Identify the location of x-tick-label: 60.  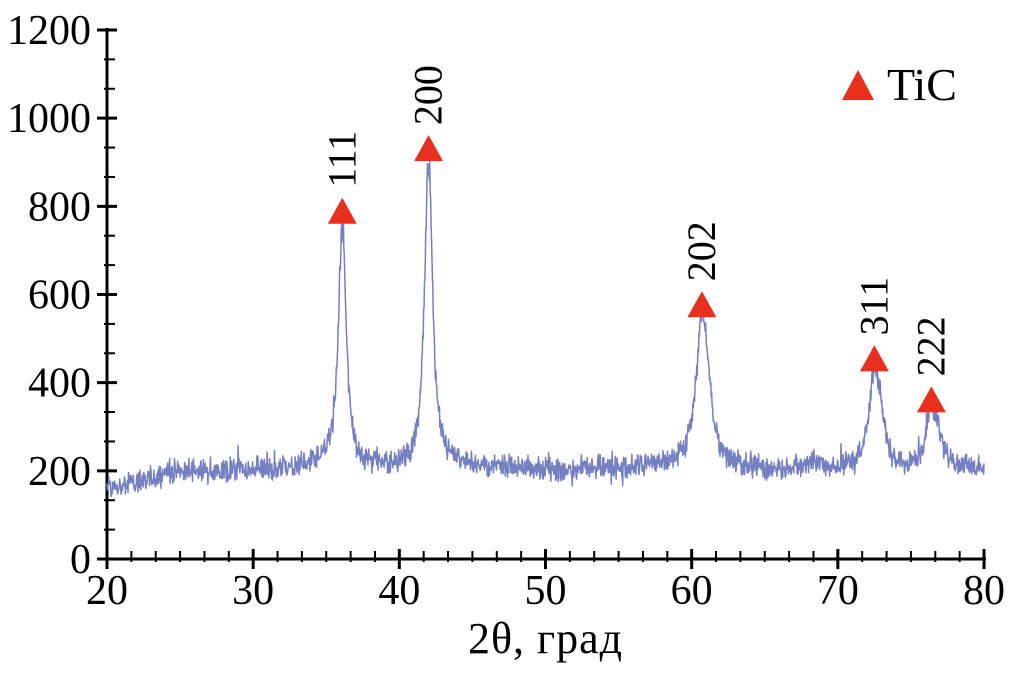
(692, 591).